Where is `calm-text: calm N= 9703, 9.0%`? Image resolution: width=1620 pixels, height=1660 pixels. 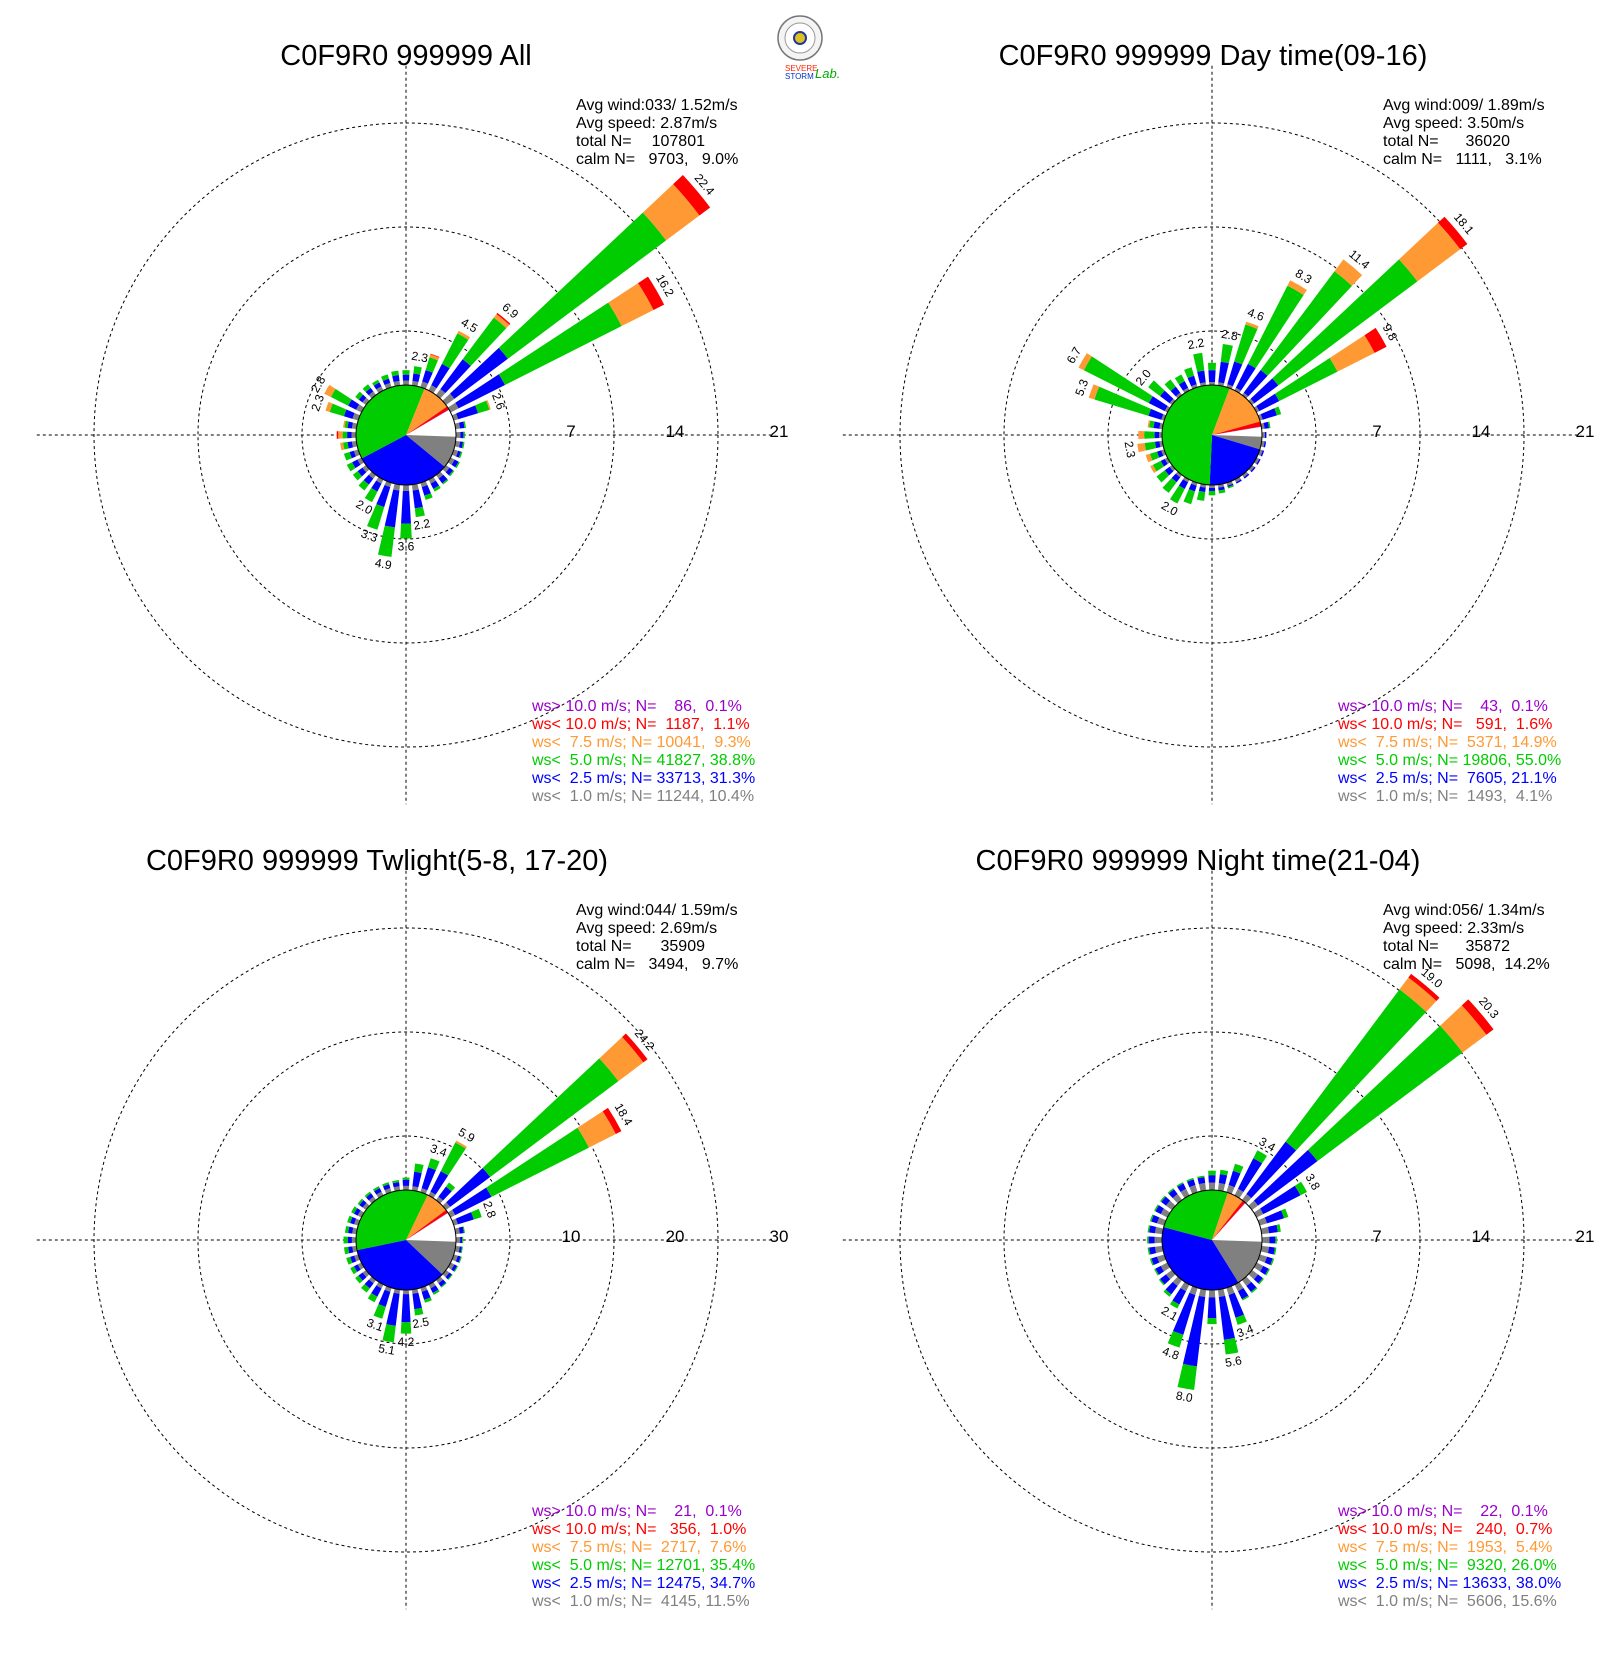 calm-text: calm N= 9703, 9.0% is located at coordinates (657, 159).